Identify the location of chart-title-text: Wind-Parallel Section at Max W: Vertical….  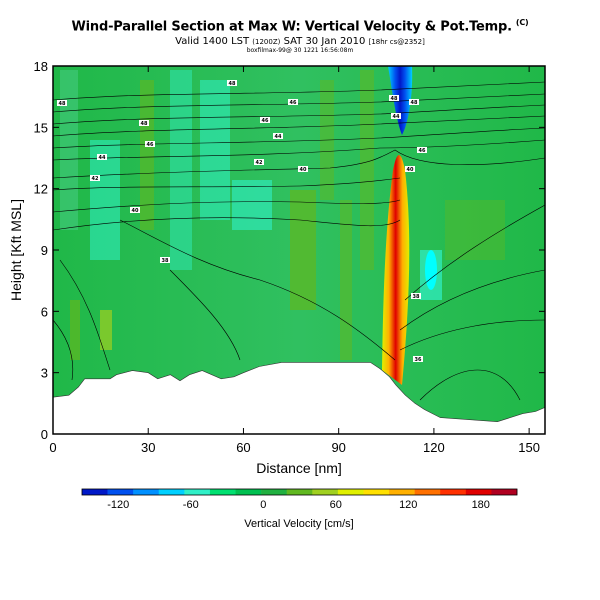
(292, 27).